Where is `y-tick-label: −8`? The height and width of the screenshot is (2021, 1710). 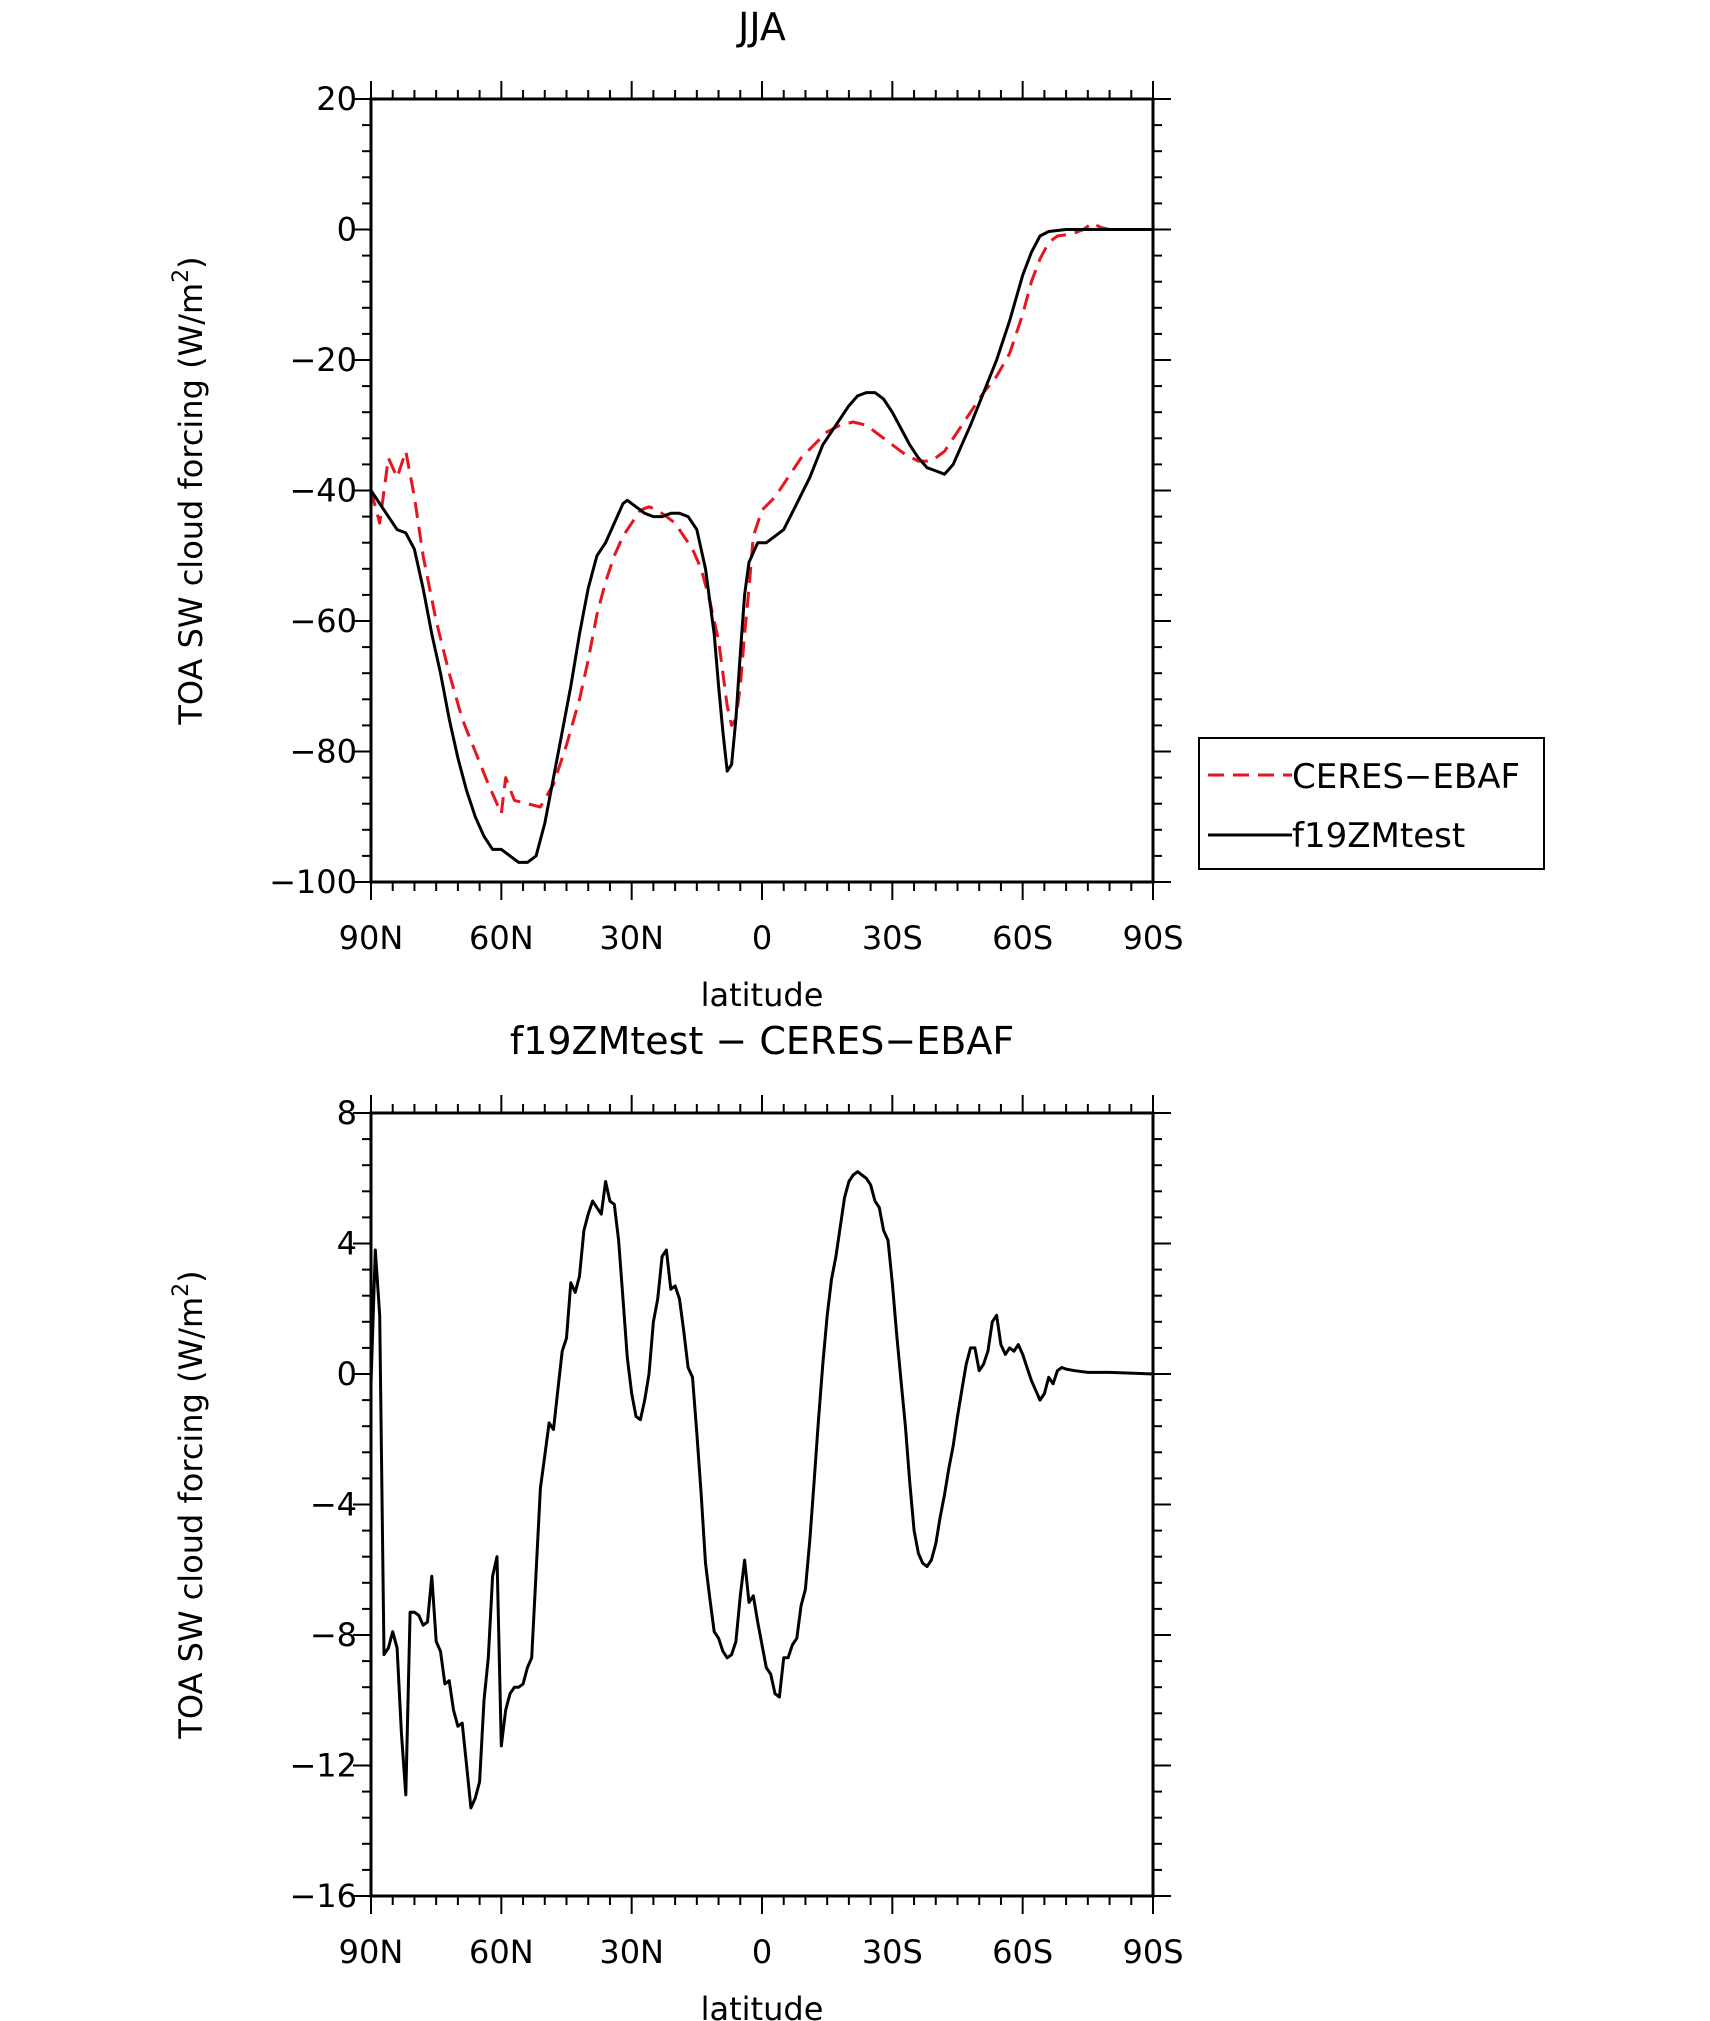
y-tick-label: −8 is located at coordinates (333, 1635).